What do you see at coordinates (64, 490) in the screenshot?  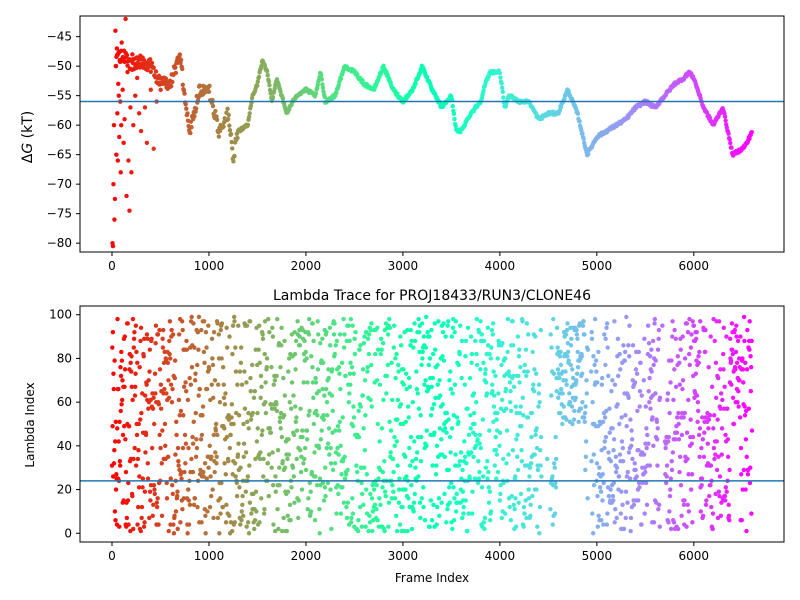 I see `lambda-y-tick-label: 20` at bounding box center [64, 490].